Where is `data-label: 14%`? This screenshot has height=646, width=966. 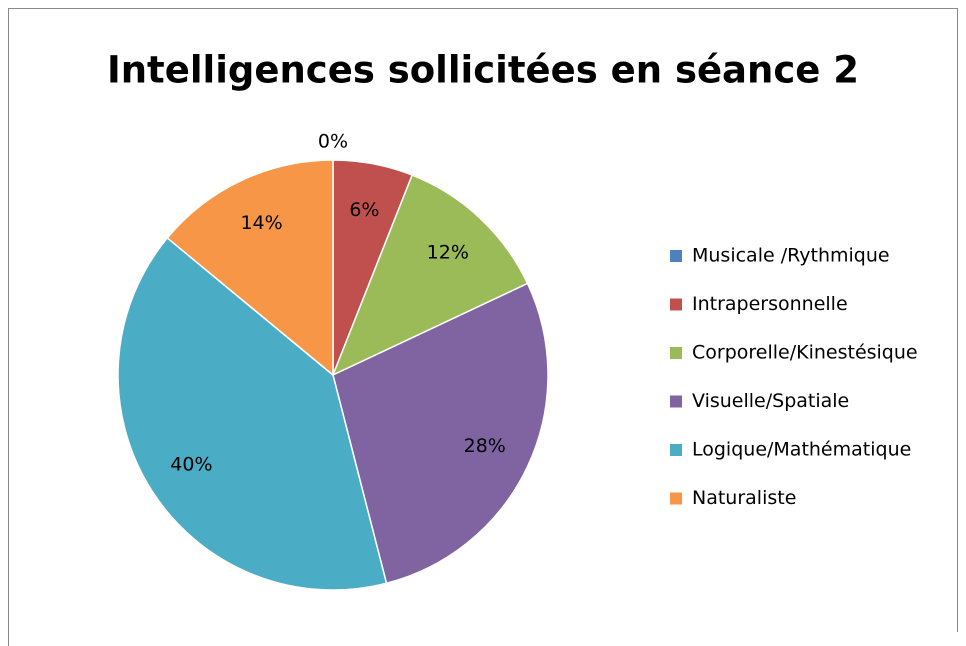
data-label: 14% is located at coordinates (261, 223).